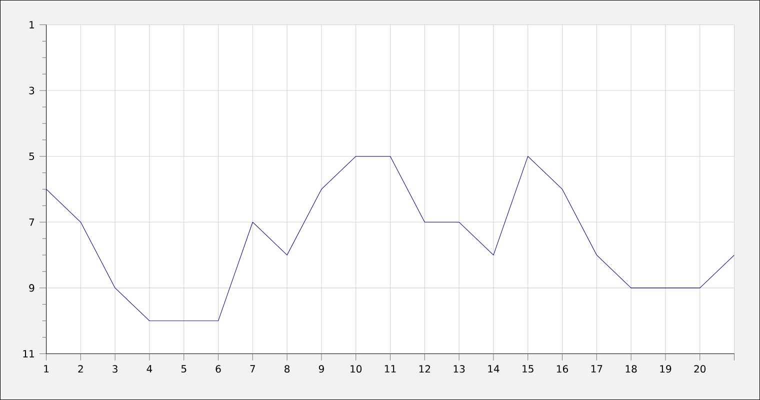  I want to click on x-tick-label: 1, so click(46, 368).